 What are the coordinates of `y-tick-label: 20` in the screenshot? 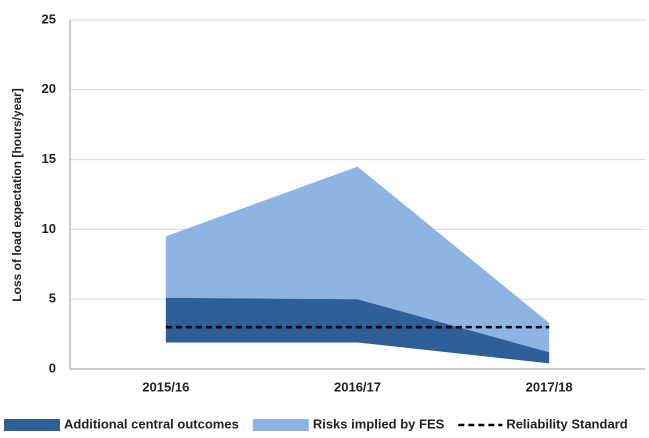 It's located at (49, 88).